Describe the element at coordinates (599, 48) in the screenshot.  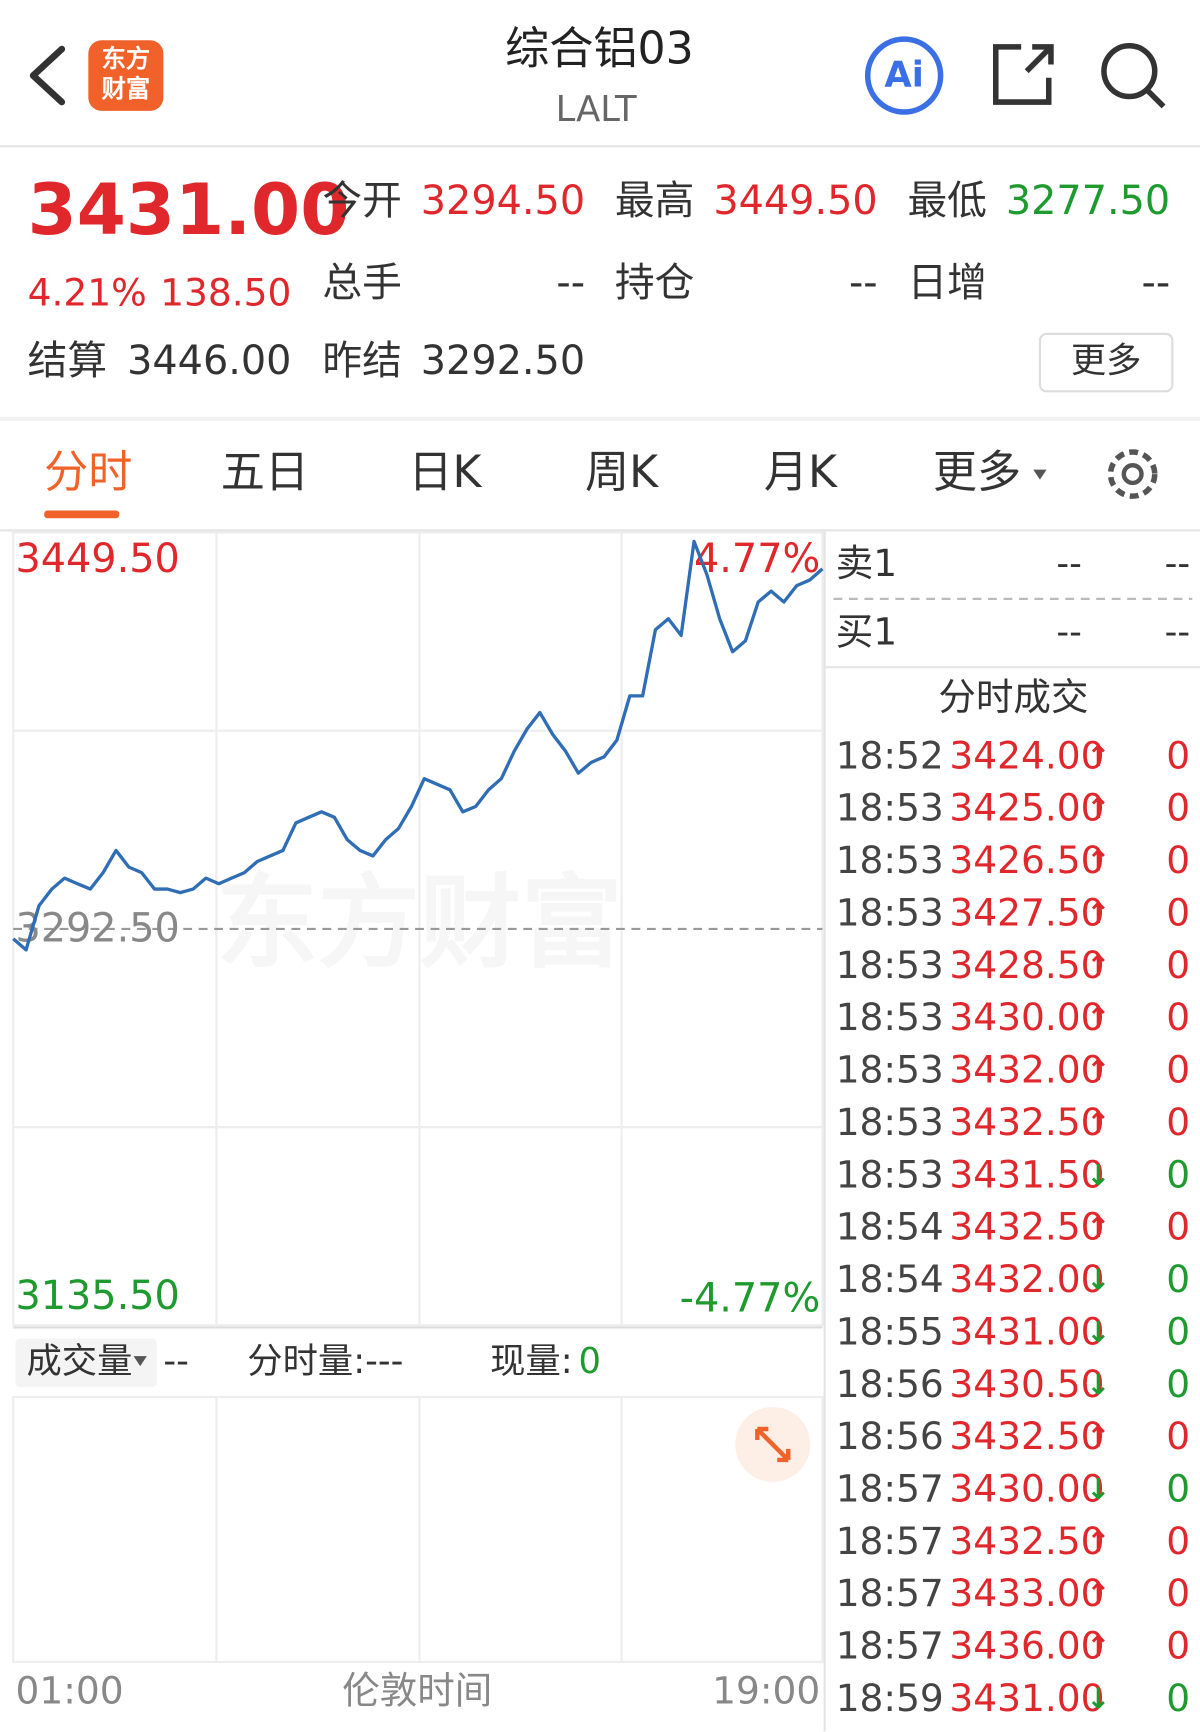
I see `title: 综合铝03` at that location.